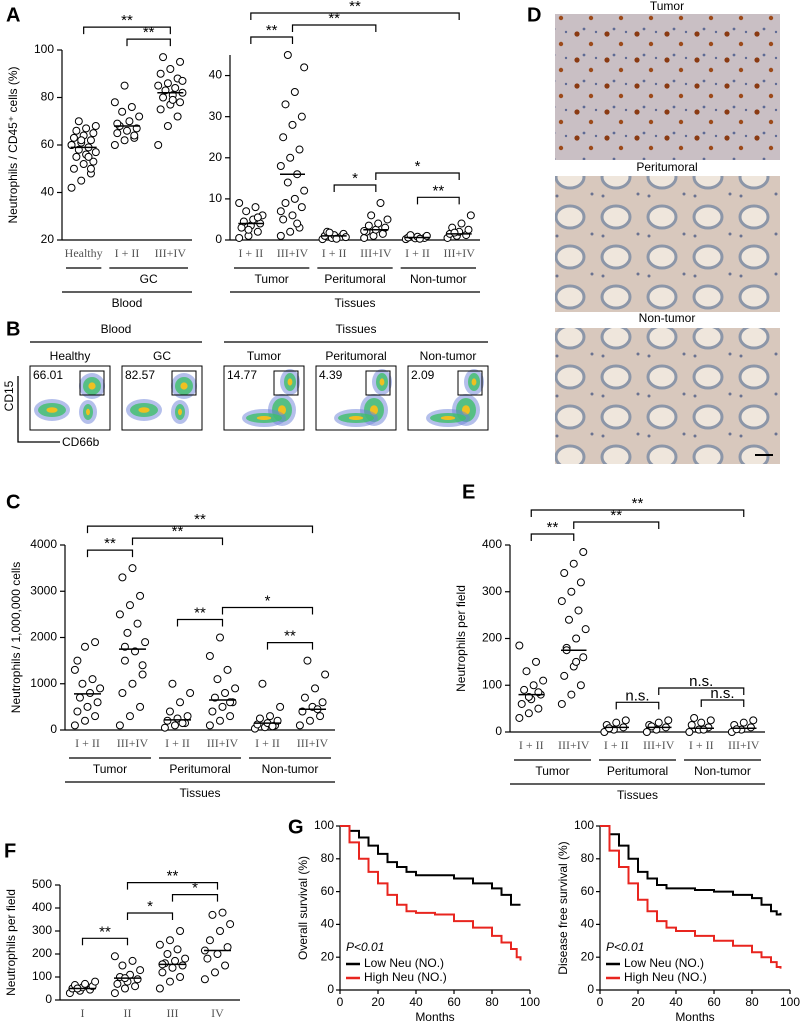 The image size is (800, 1027). What do you see at coordinates (16, 637) in the screenshot?
I see `y-axis-label: Neutrophils / 1,000,000 cells` at bounding box center [16, 637].